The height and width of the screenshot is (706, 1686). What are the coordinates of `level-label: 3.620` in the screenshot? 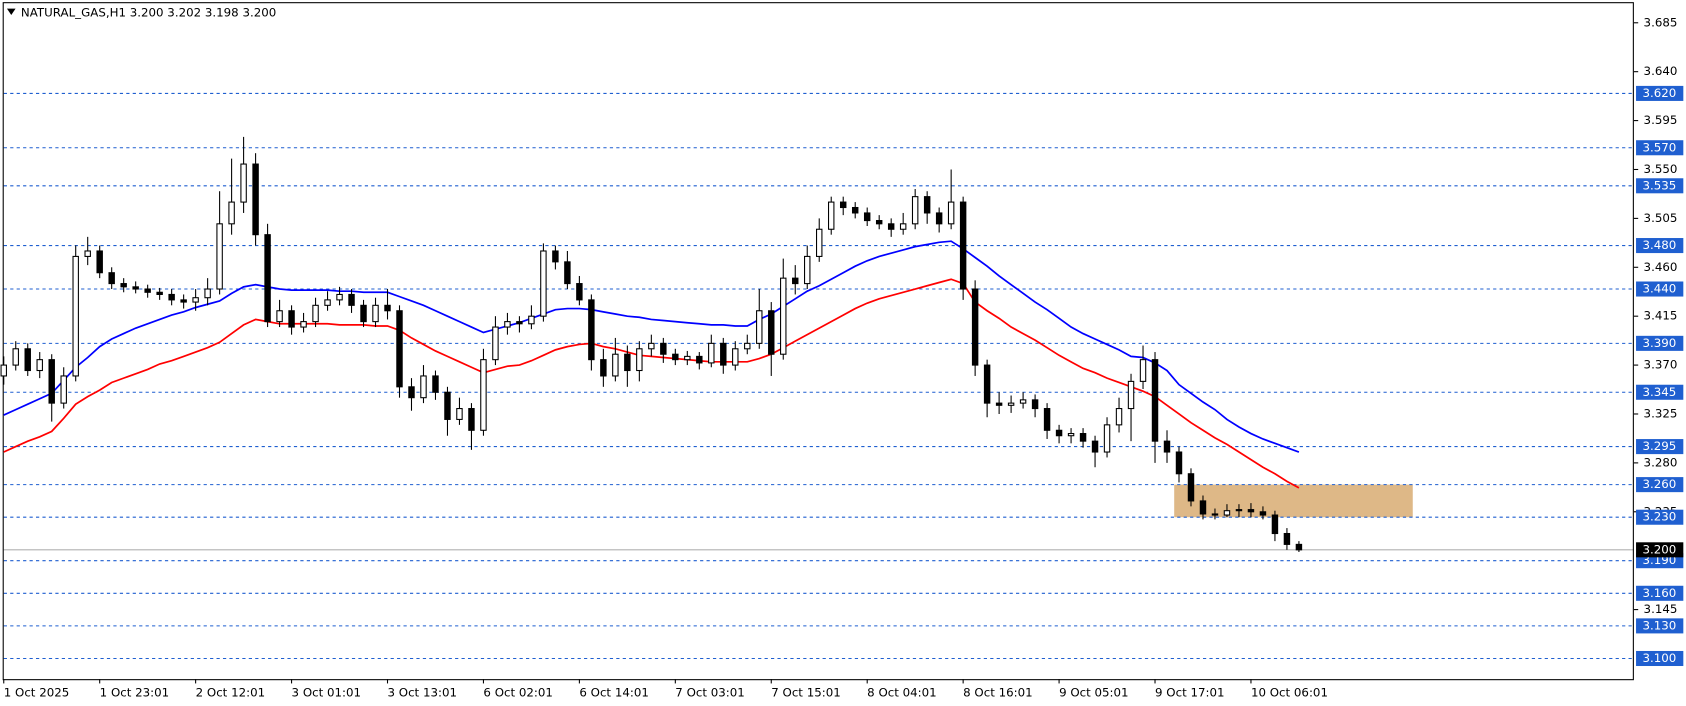 It's located at (1659, 93).